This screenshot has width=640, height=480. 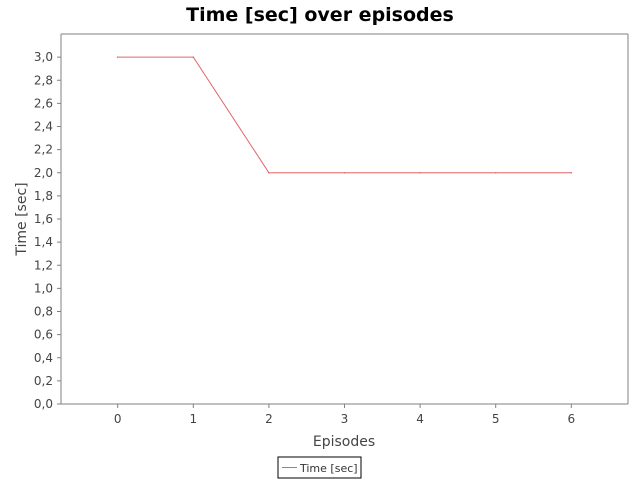 What do you see at coordinates (43, 381) in the screenshot?
I see `y-tick-label: 0,2` at bounding box center [43, 381].